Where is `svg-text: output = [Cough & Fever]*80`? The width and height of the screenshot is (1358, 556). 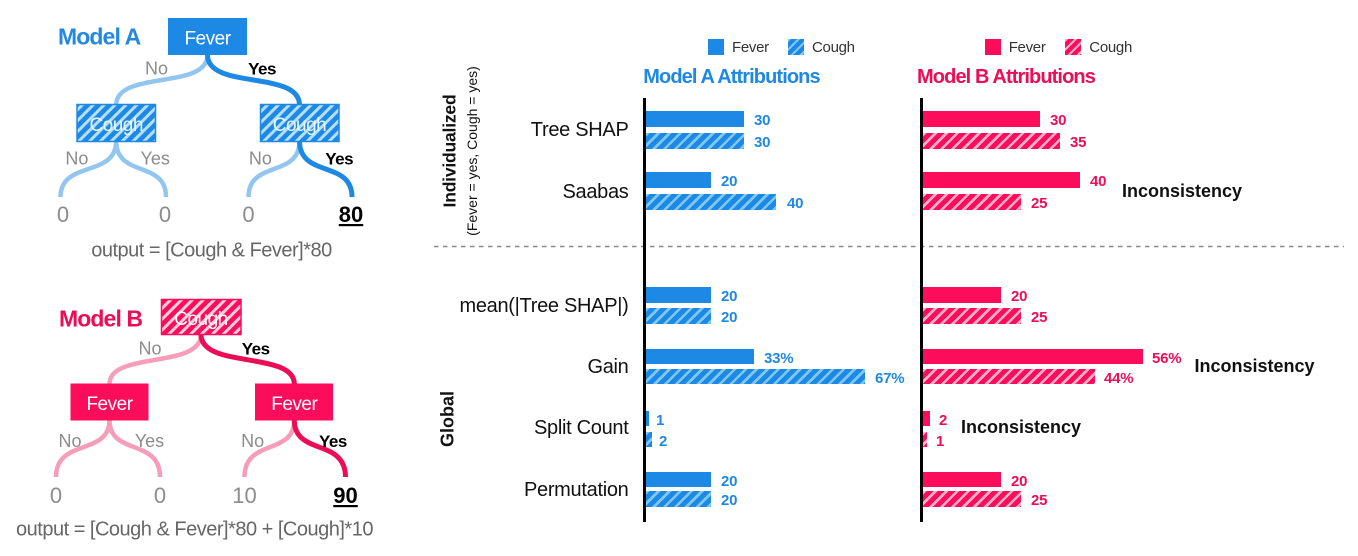 svg-text: output = [Cough & Fever]*80 is located at coordinates (211, 251).